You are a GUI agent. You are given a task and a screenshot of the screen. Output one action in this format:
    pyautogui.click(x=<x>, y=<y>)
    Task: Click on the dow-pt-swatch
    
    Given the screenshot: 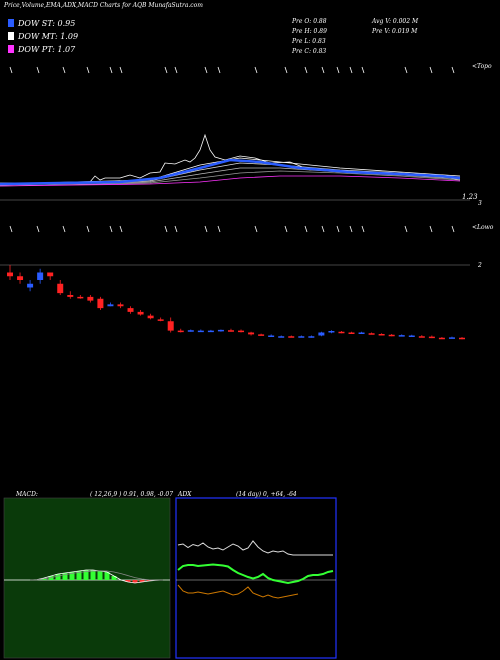 What is the action you would take?
    pyautogui.click(x=11, y=49)
    